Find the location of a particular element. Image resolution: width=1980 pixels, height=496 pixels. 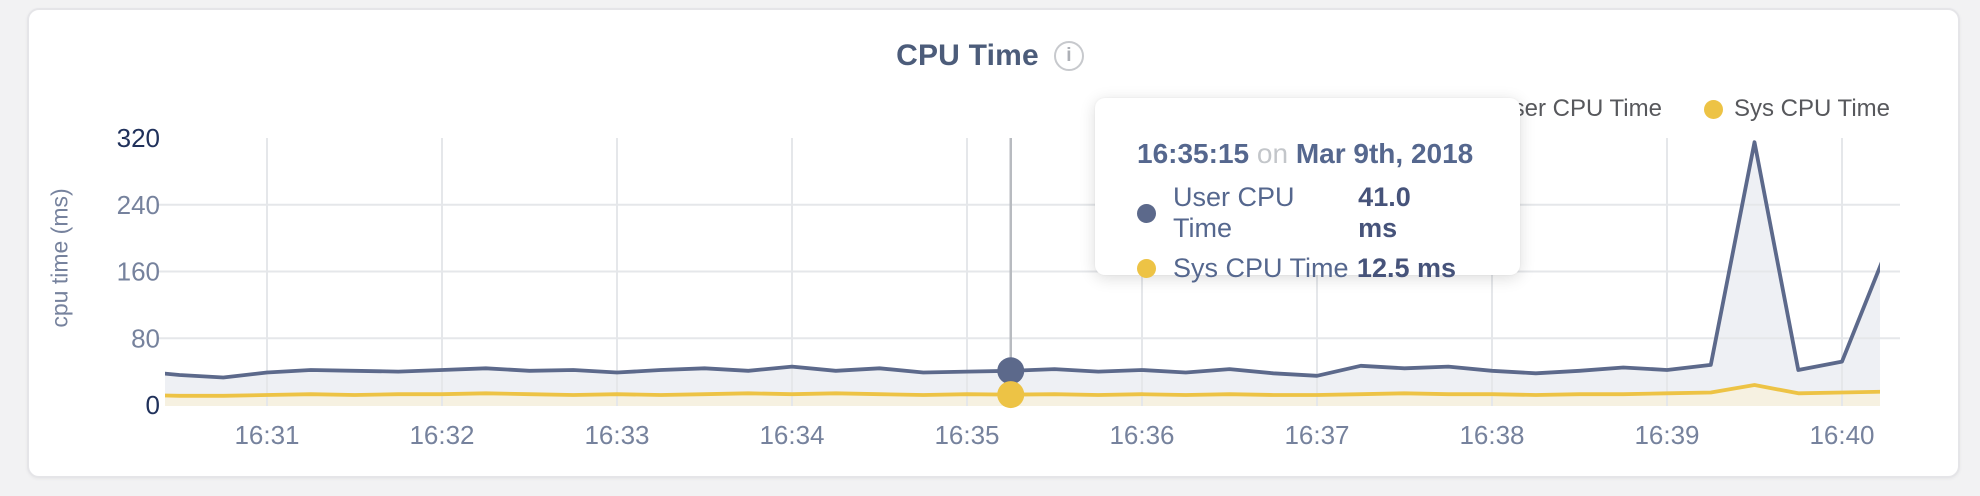

info-icon: i is located at coordinates (1068, 56).